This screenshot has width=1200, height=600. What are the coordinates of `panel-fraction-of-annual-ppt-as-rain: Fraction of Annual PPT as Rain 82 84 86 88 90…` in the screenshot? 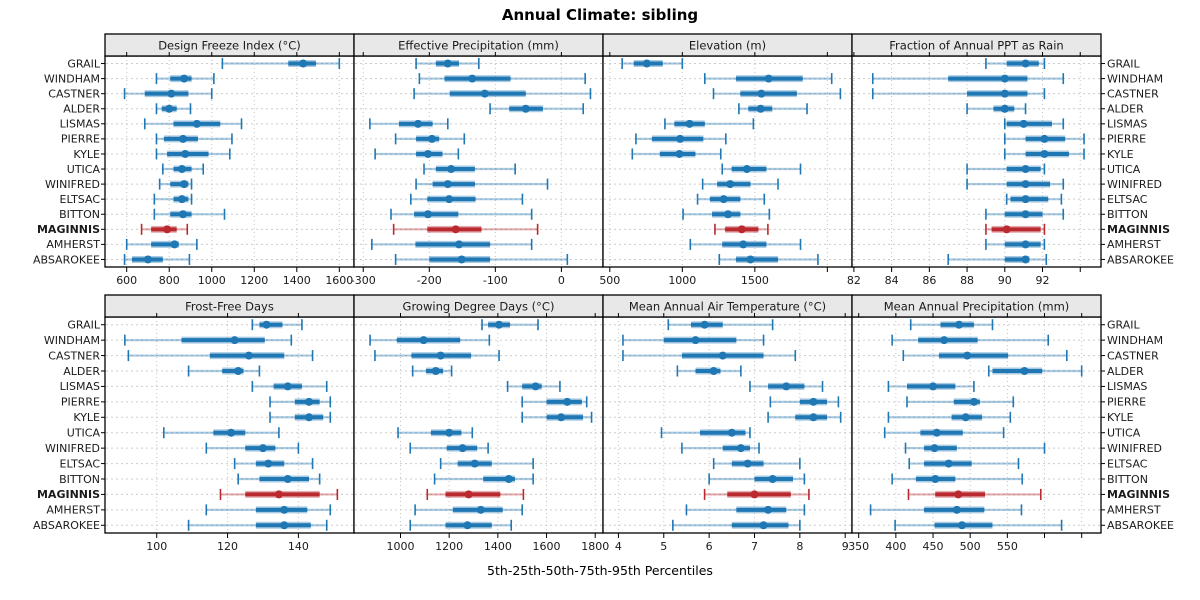 It's located at (976, 160).